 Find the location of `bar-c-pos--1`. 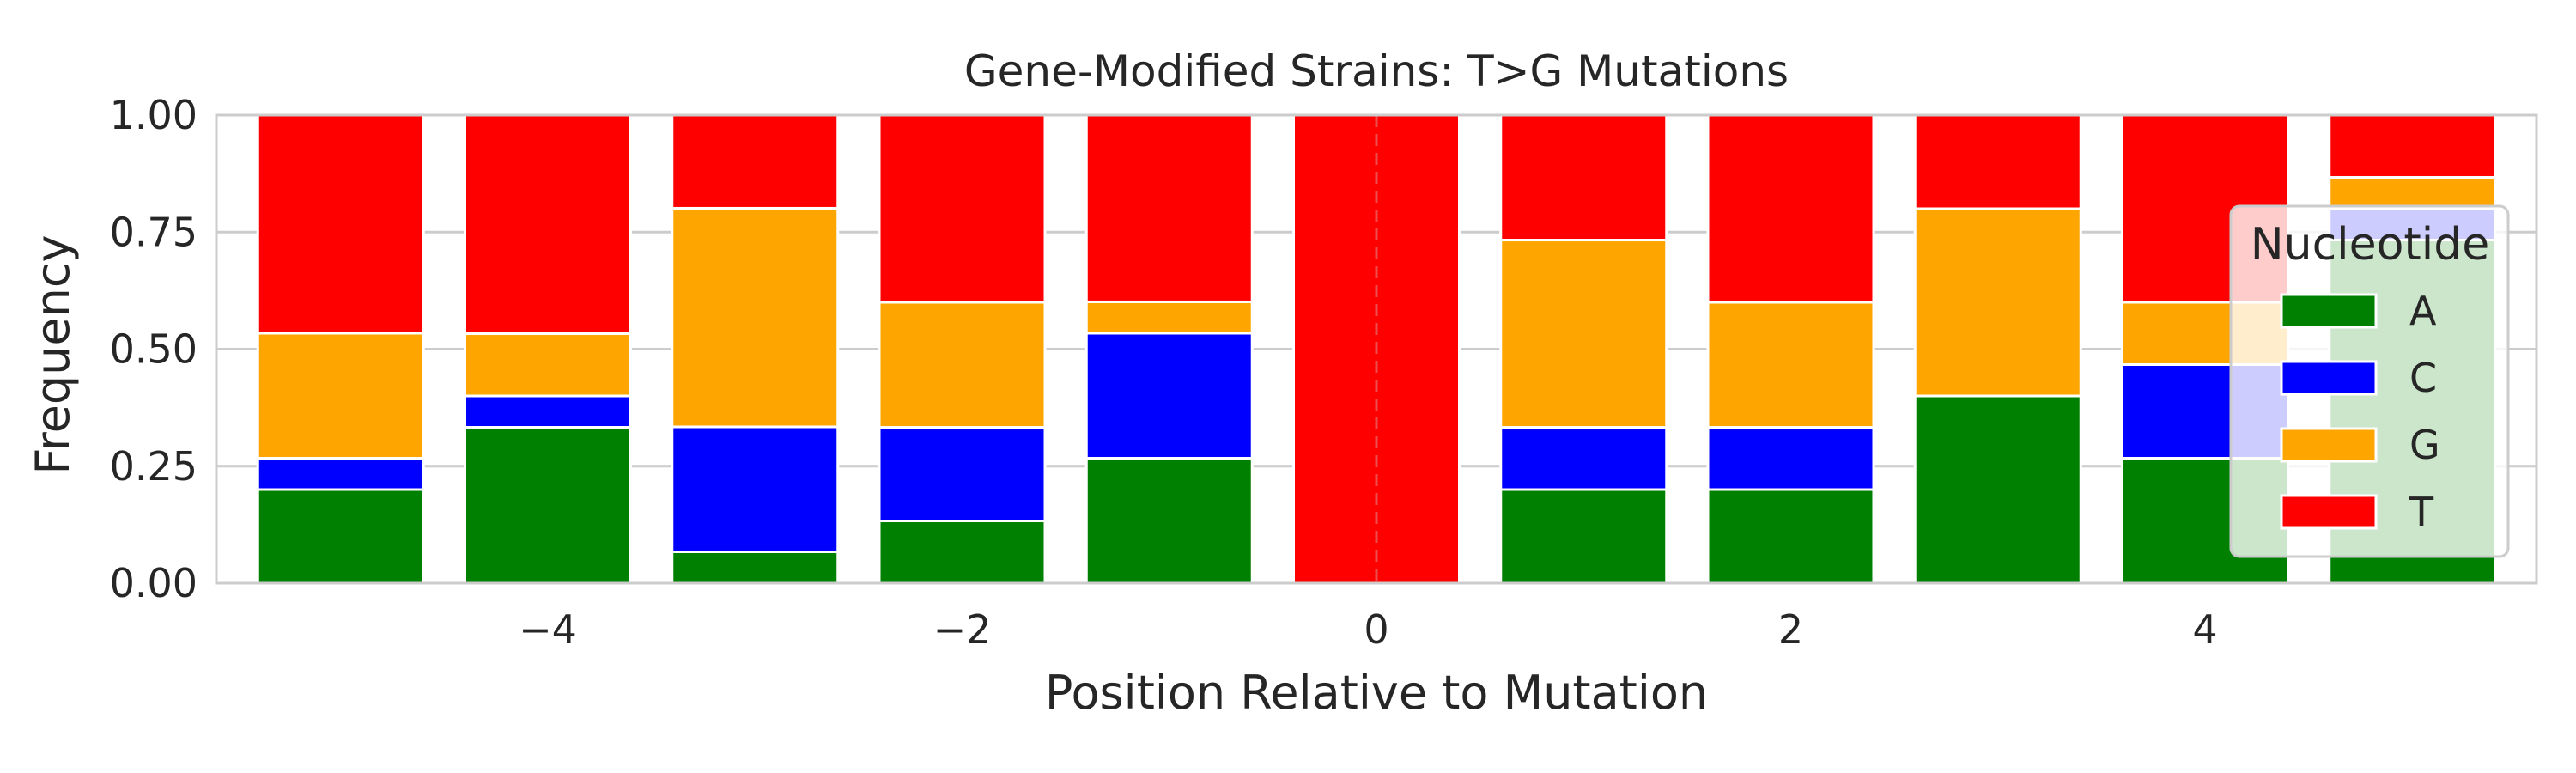

bar-c-pos--1 is located at coordinates (1169, 396).